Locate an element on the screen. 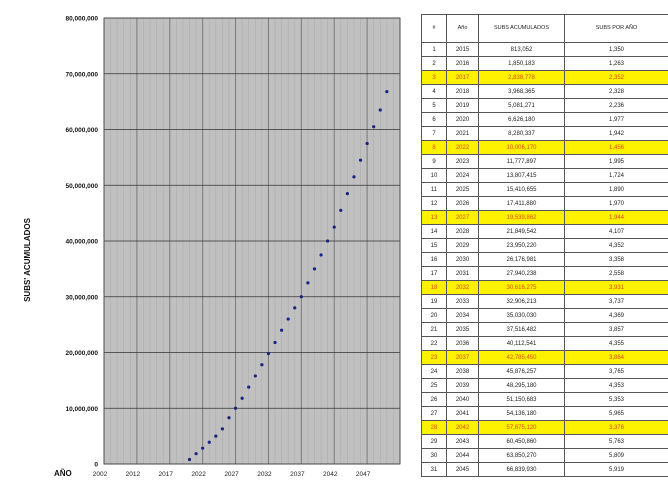 This screenshot has height=481, width=668. table-cell: 10,006,170 is located at coordinates (521, 147).